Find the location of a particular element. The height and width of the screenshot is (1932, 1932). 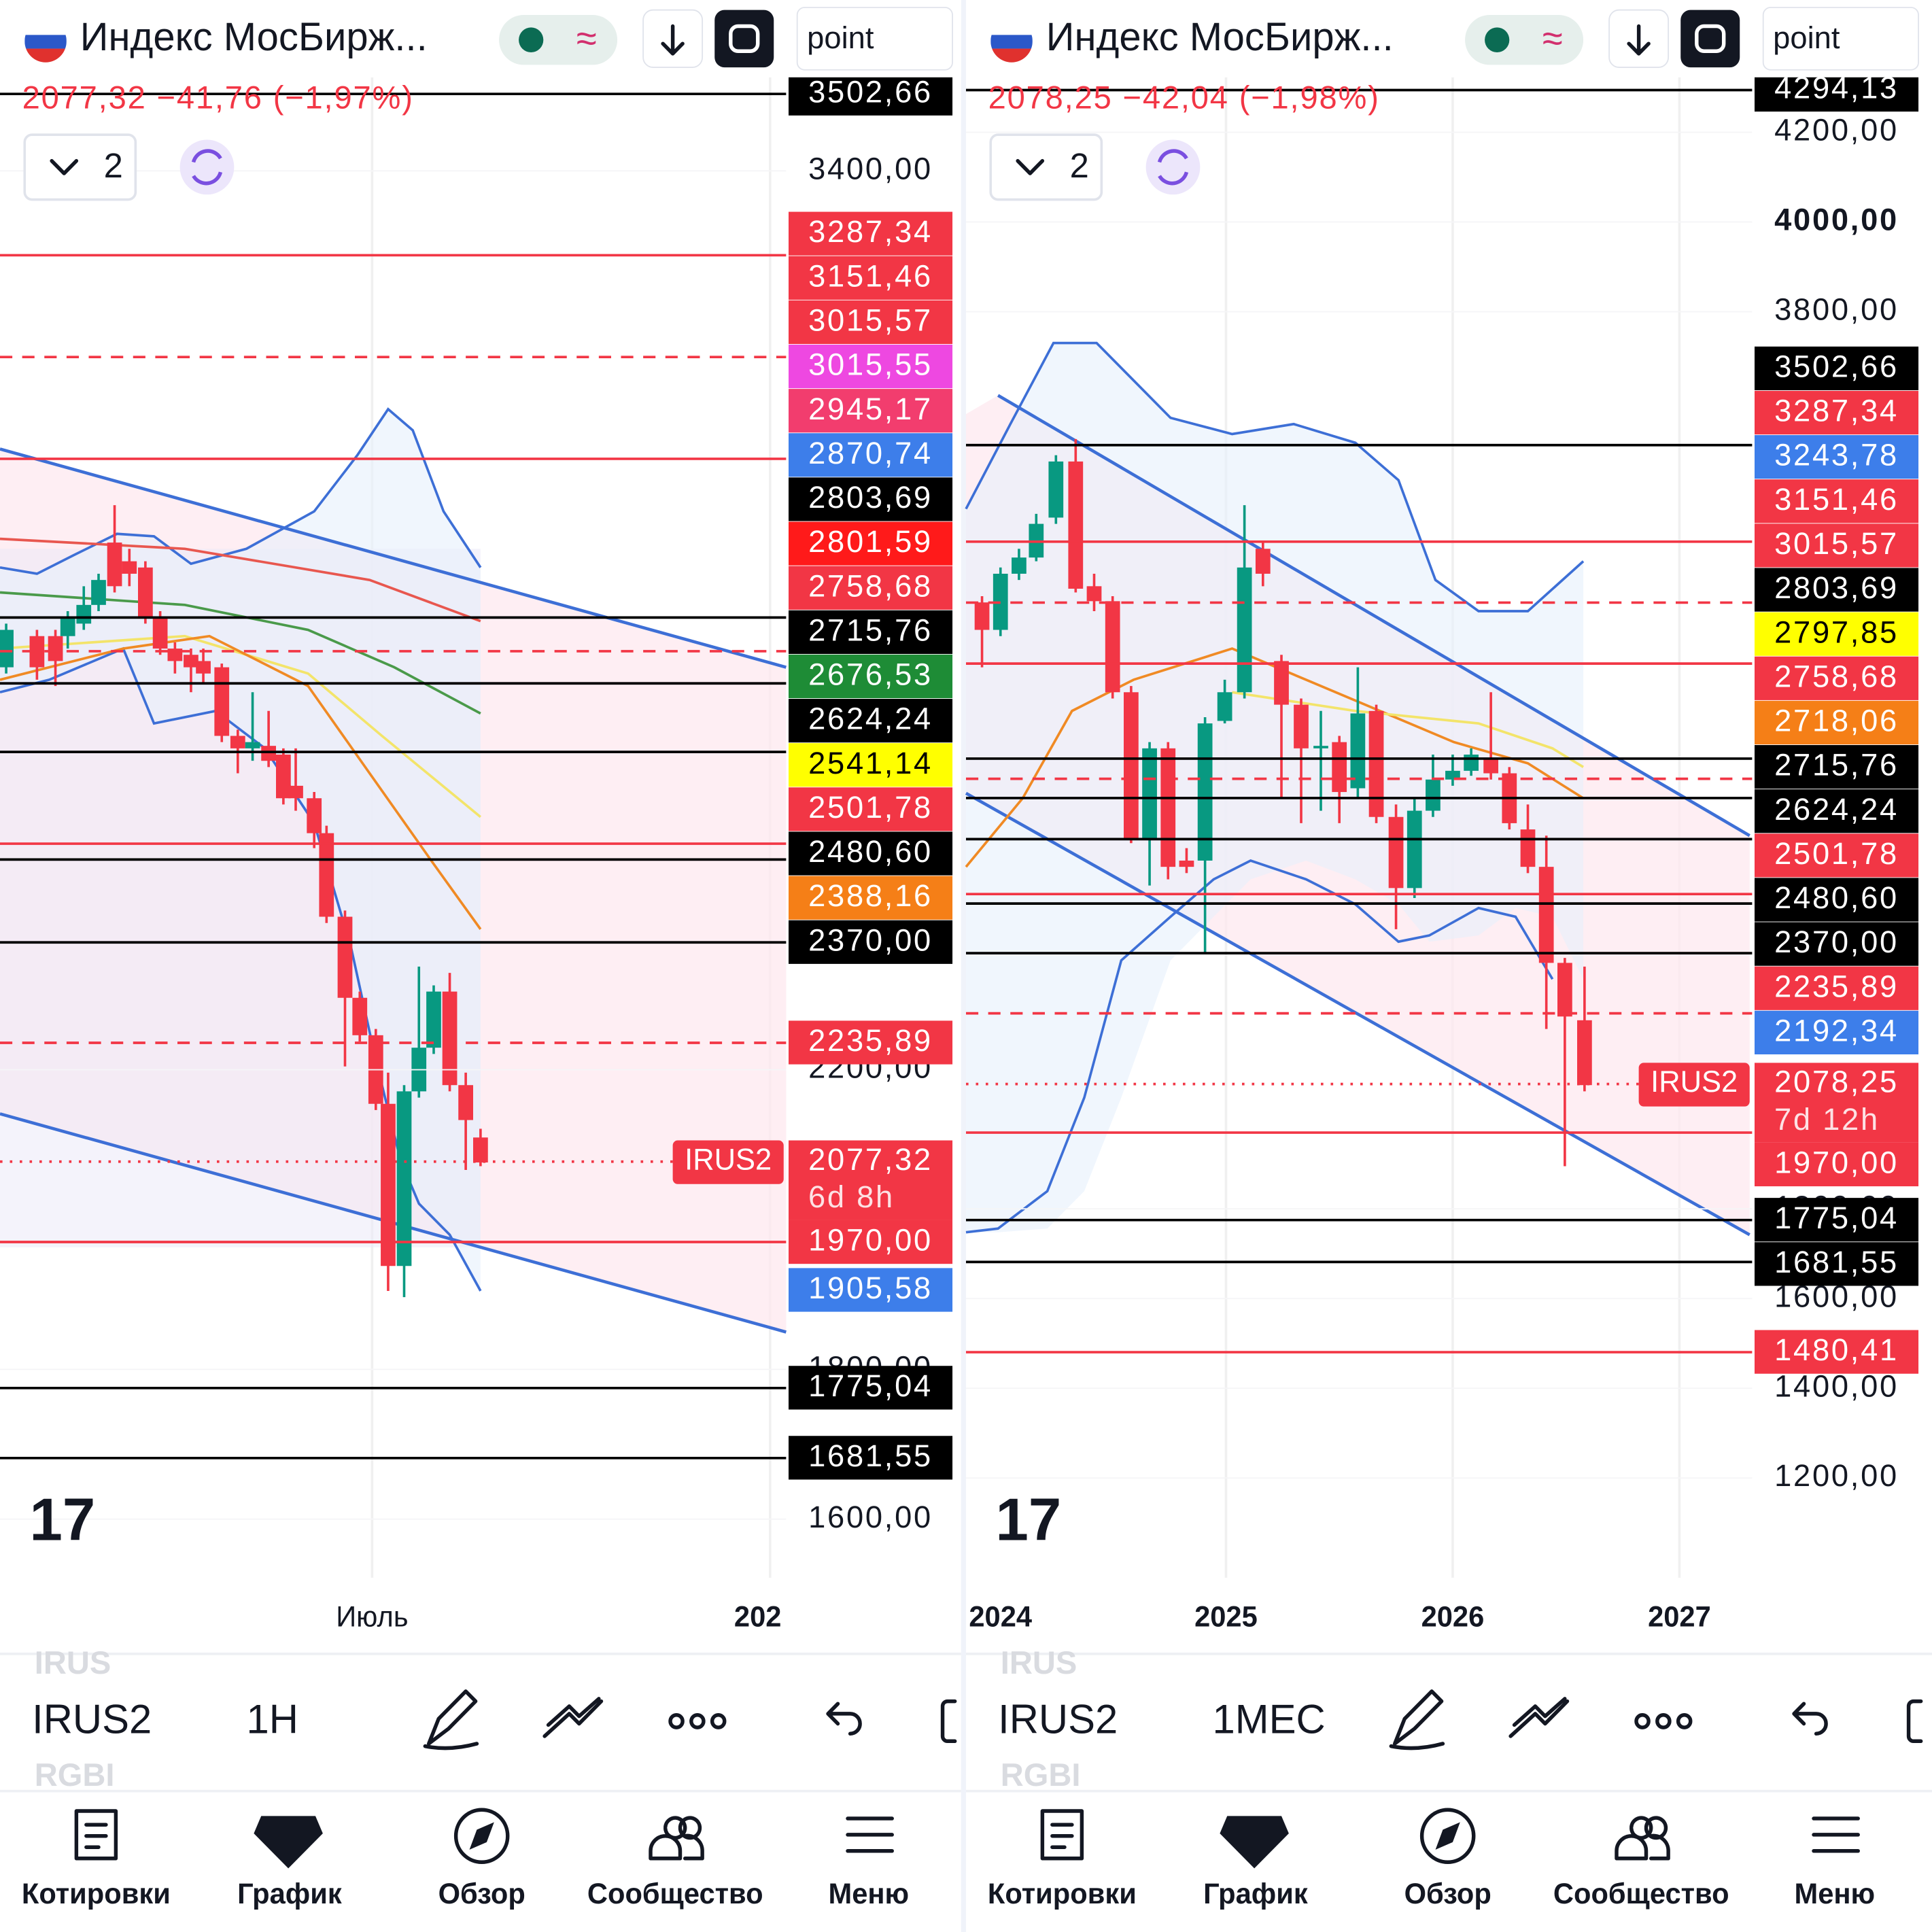

price-label: 3015,57 is located at coordinates (1836, 543).